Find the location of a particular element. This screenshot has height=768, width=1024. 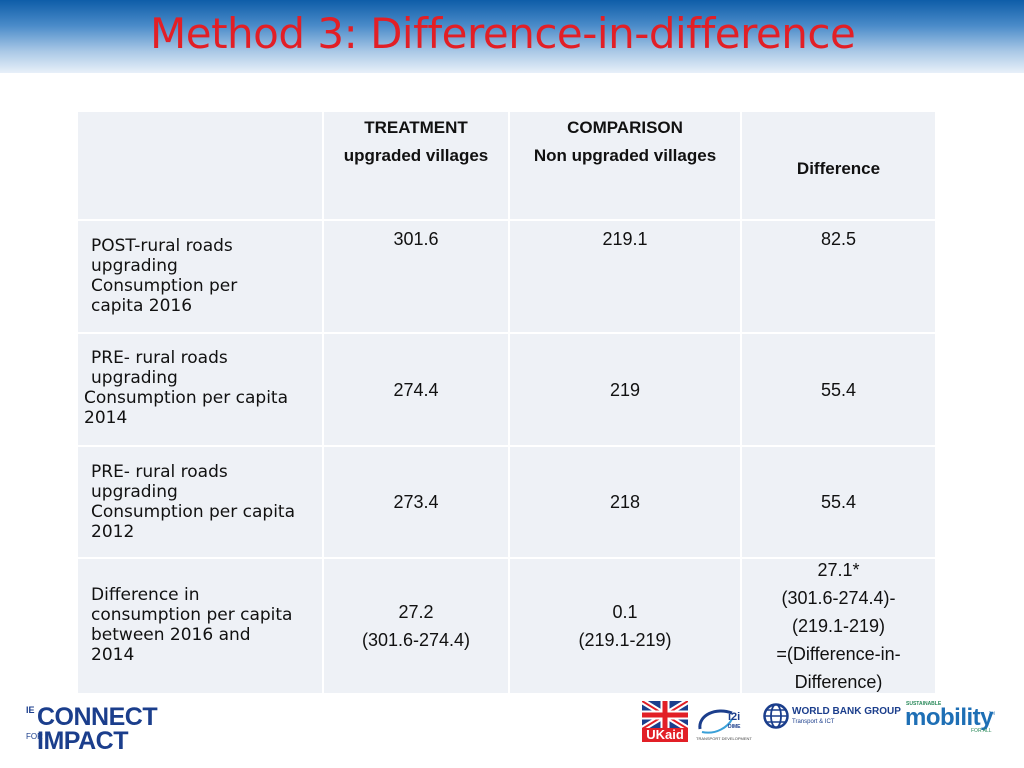

cell-value: 27.2 is located at coordinates (416, 612).